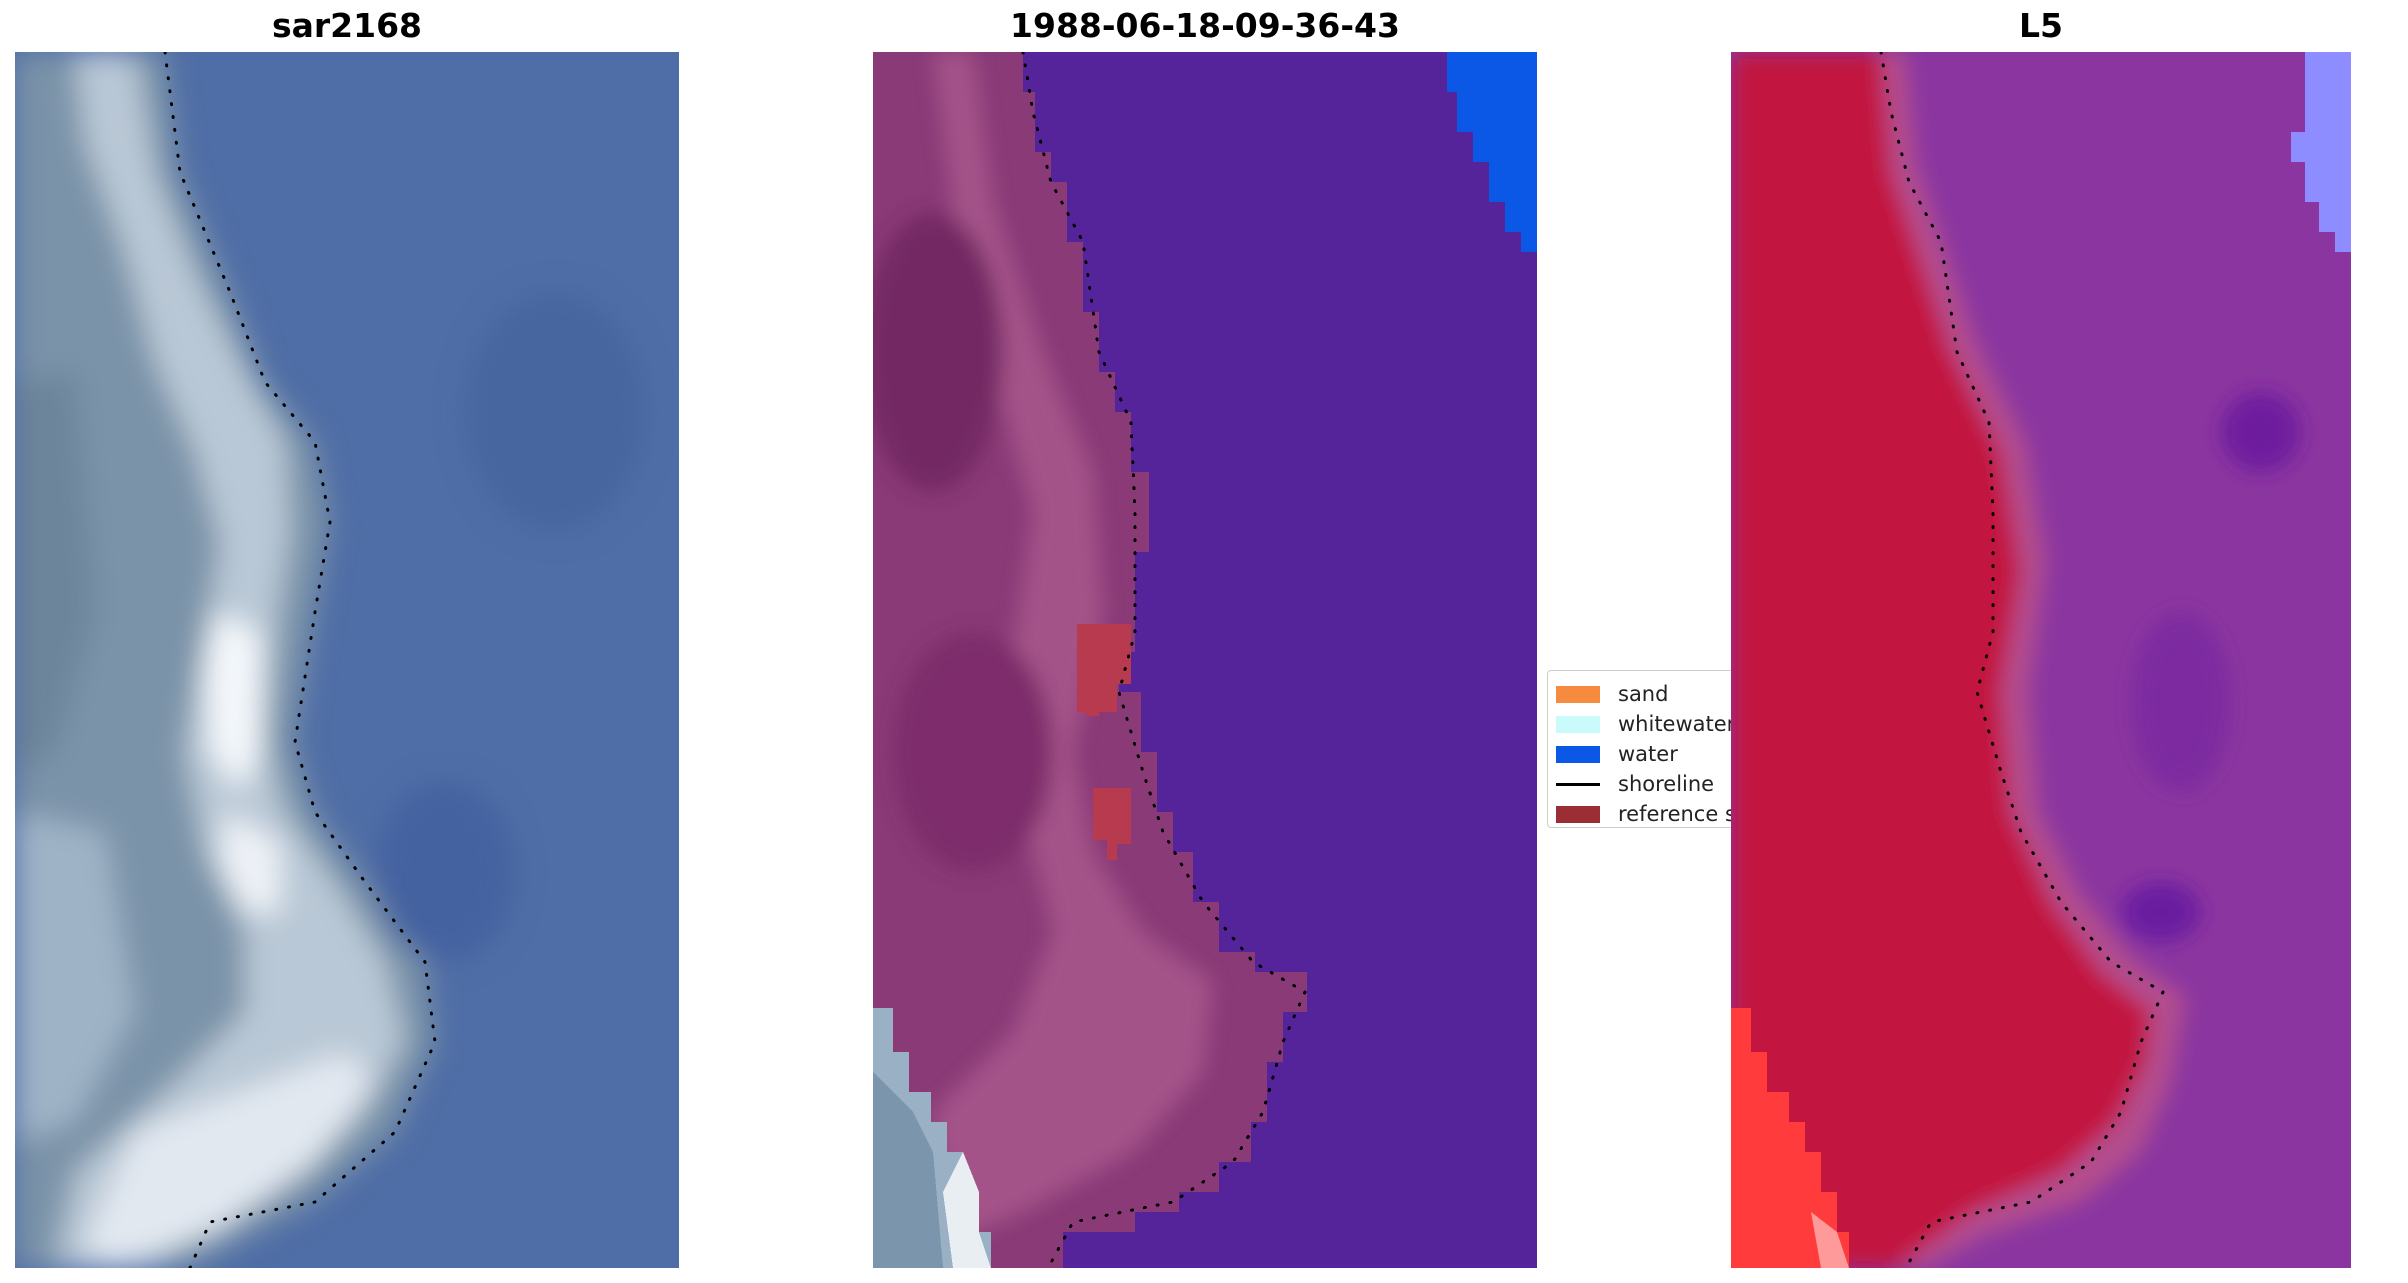 This screenshot has height=1283, width=2408. What do you see at coordinates (1643, 694) in the screenshot?
I see `legend-label: sand` at bounding box center [1643, 694].